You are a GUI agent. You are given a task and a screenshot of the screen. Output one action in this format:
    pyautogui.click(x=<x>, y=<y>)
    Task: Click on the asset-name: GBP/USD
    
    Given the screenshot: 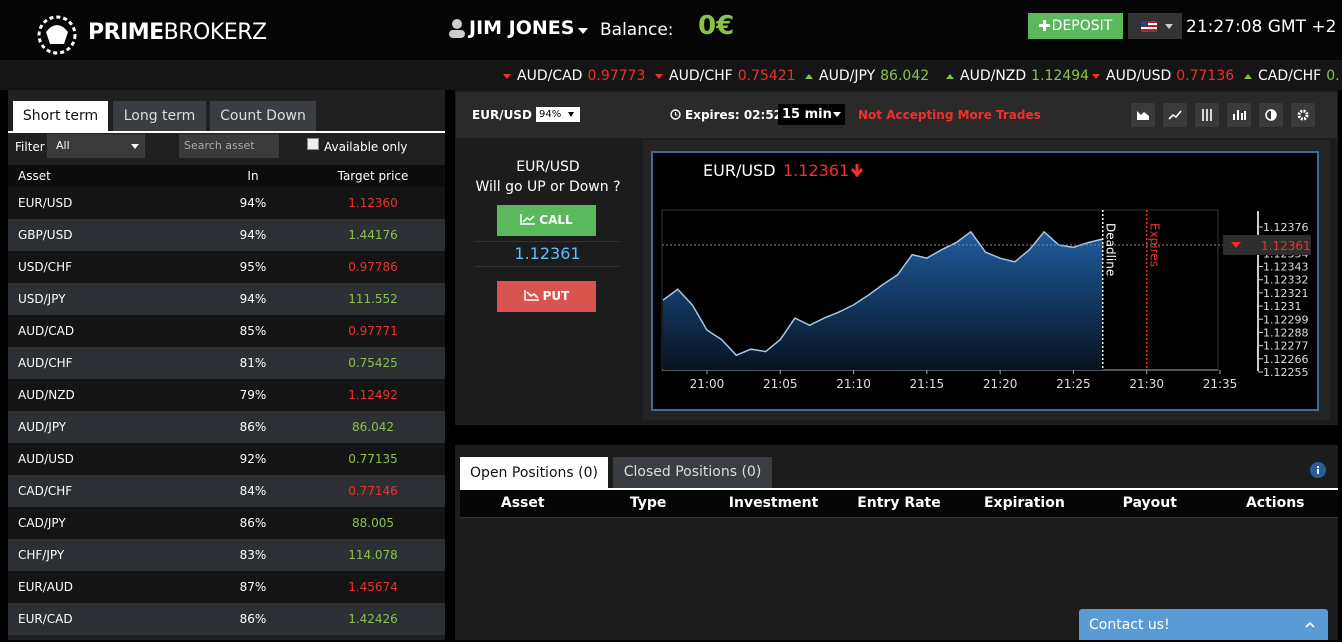 What is the action you would take?
    pyautogui.click(x=45, y=235)
    